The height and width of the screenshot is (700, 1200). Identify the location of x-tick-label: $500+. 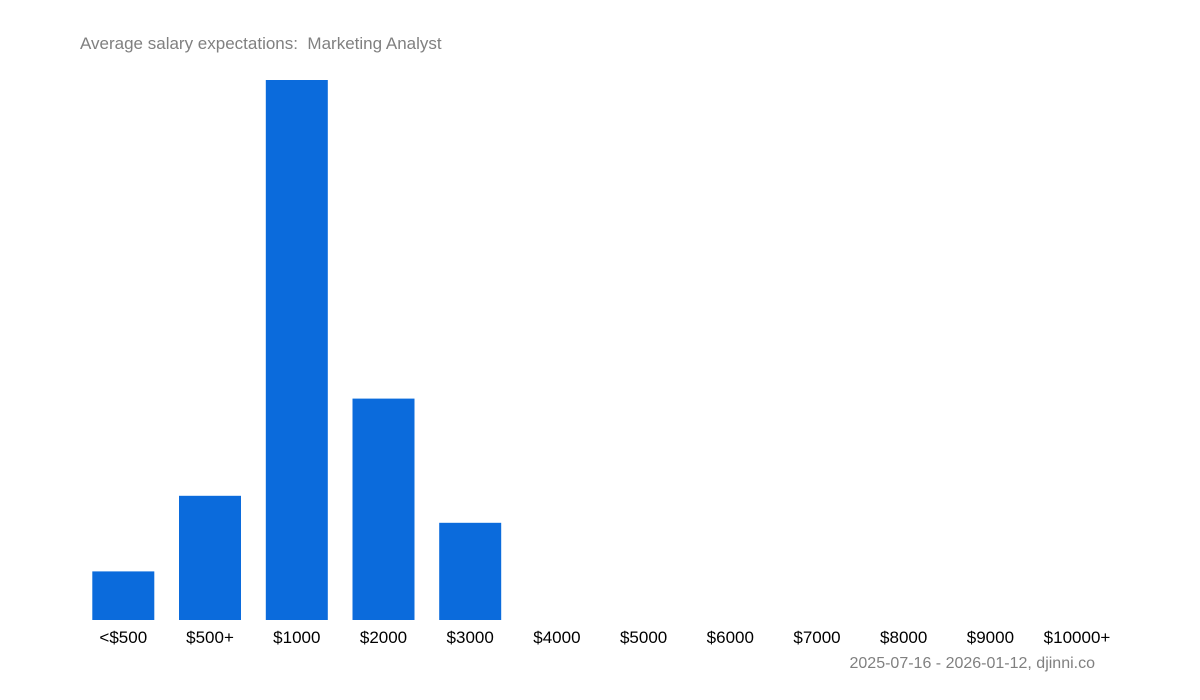
(210, 637).